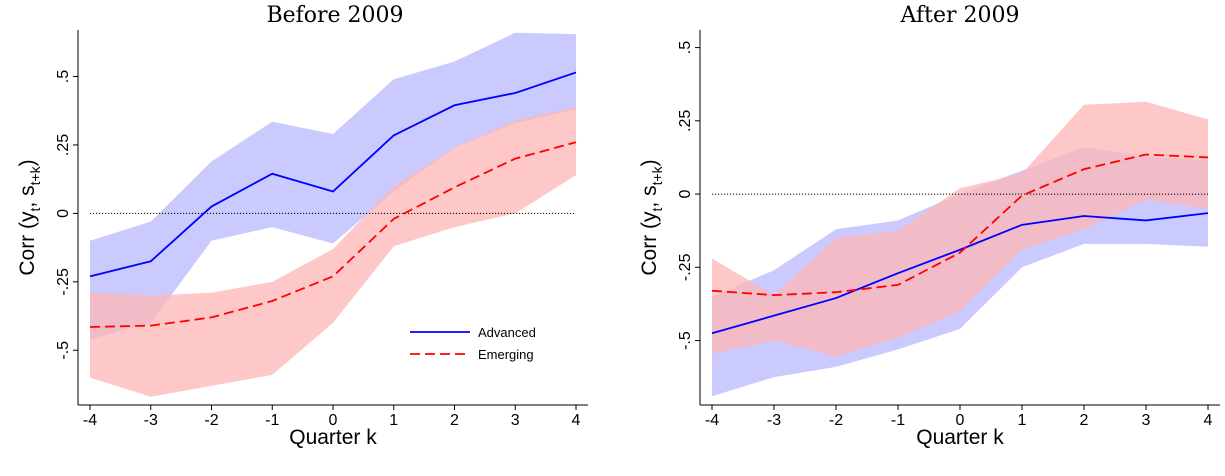 The height and width of the screenshot is (476, 1225). I want to click on series-line-emerging, so click(960, 225).